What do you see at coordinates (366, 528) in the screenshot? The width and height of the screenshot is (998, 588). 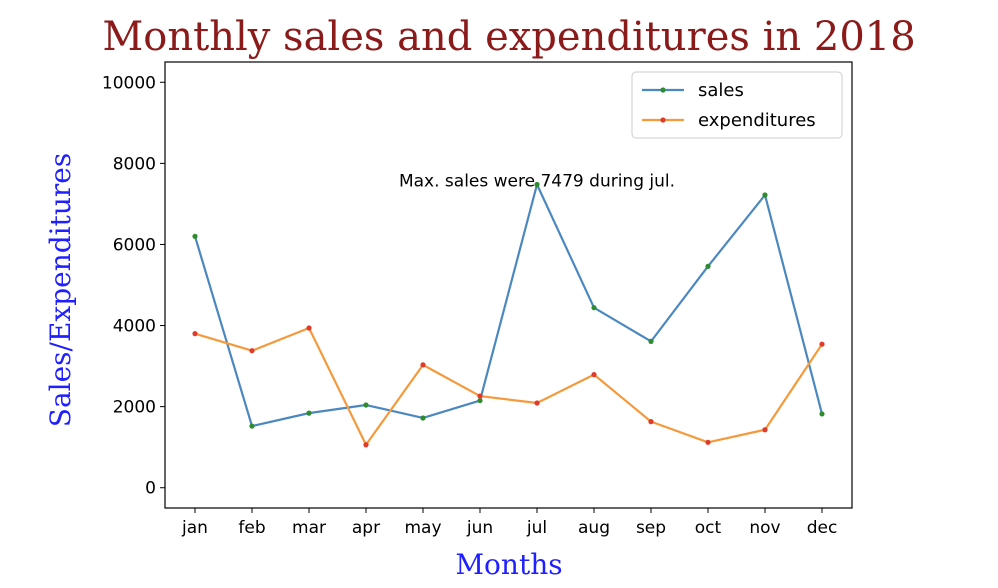 I see `x-tick-label: apr` at bounding box center [366, 528].